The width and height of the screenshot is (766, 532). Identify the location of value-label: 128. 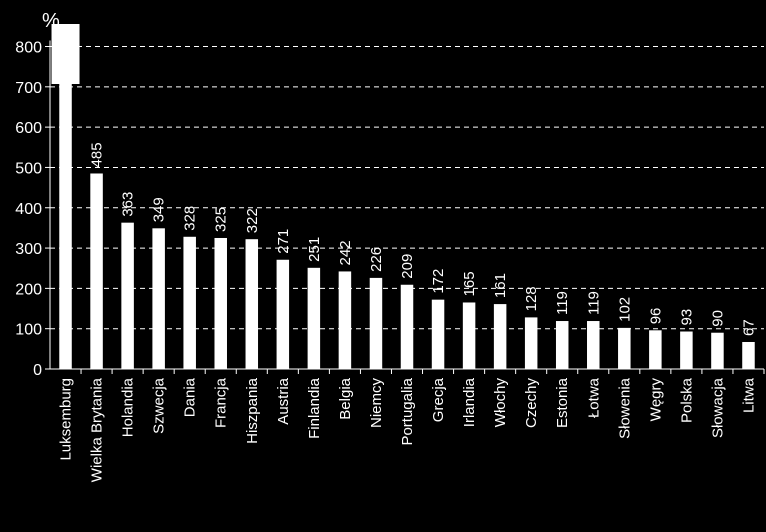
(531, 298).